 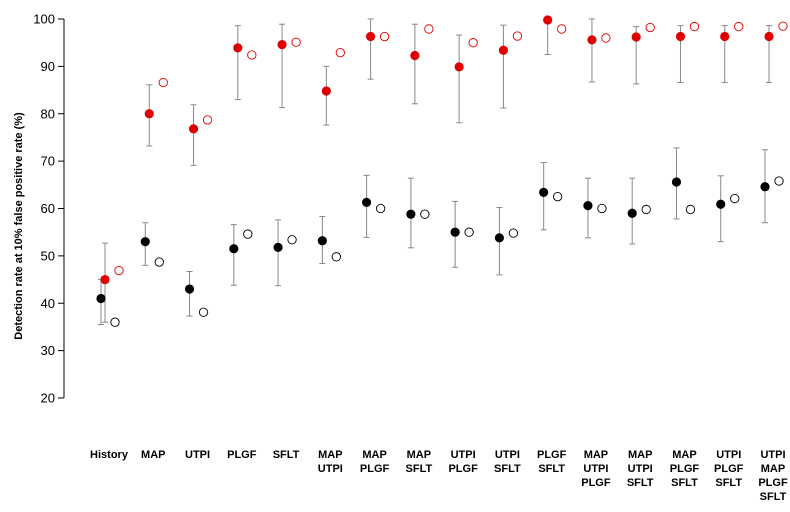 I want to click on y-tick-label: 30, so click(x=48, y=350).